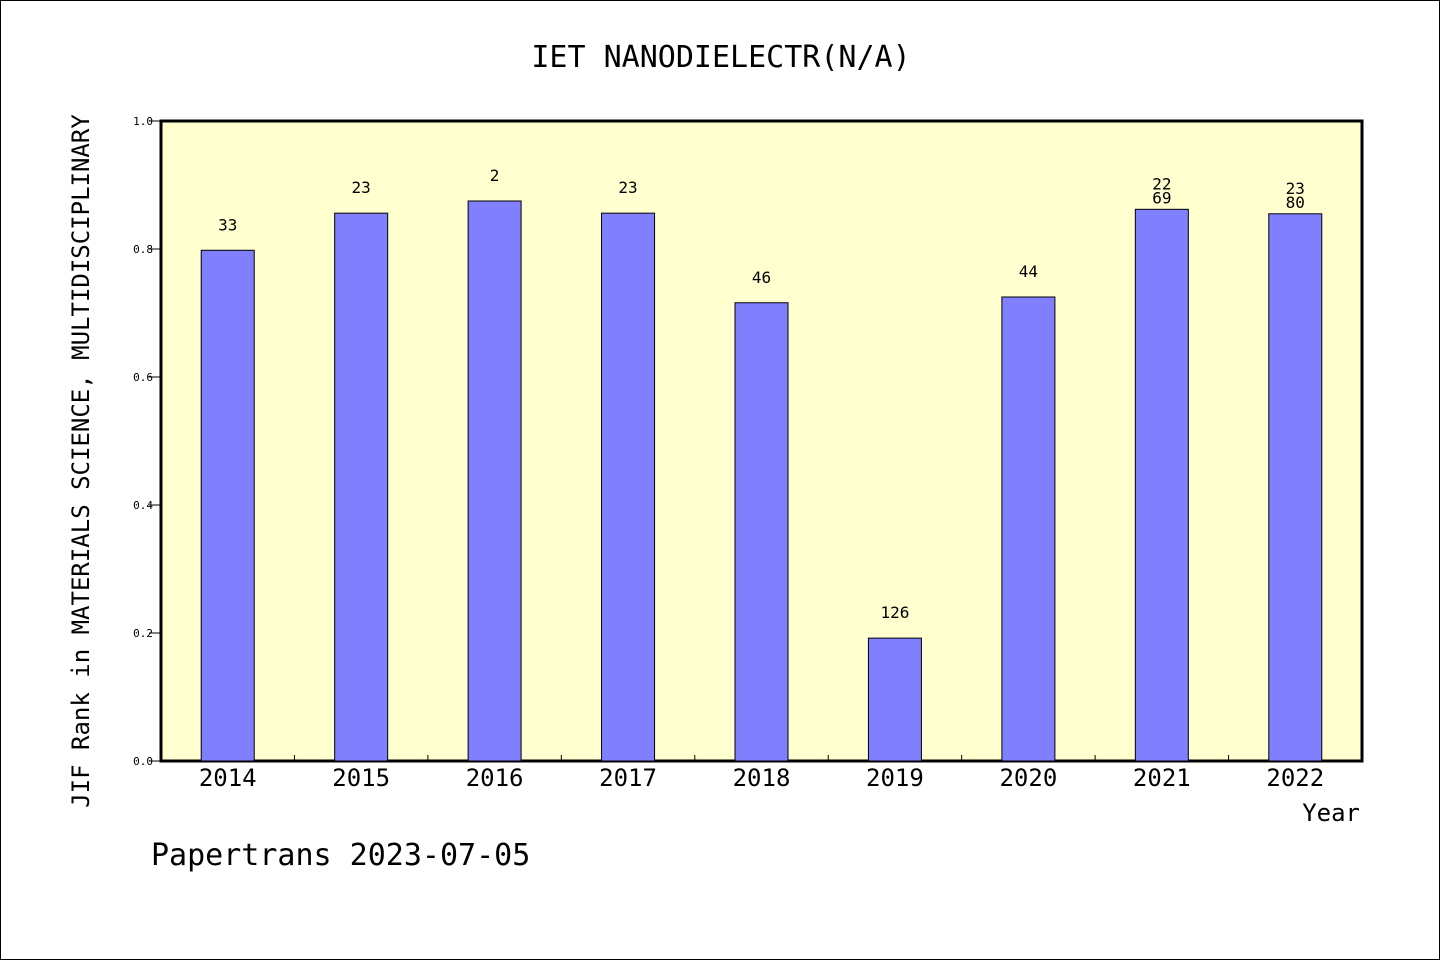 This screenshot has height=966, width=1440. Describe the element at coordinates (228, 778) in the screenshot. I see `x-tick-label: 2014` at that location.